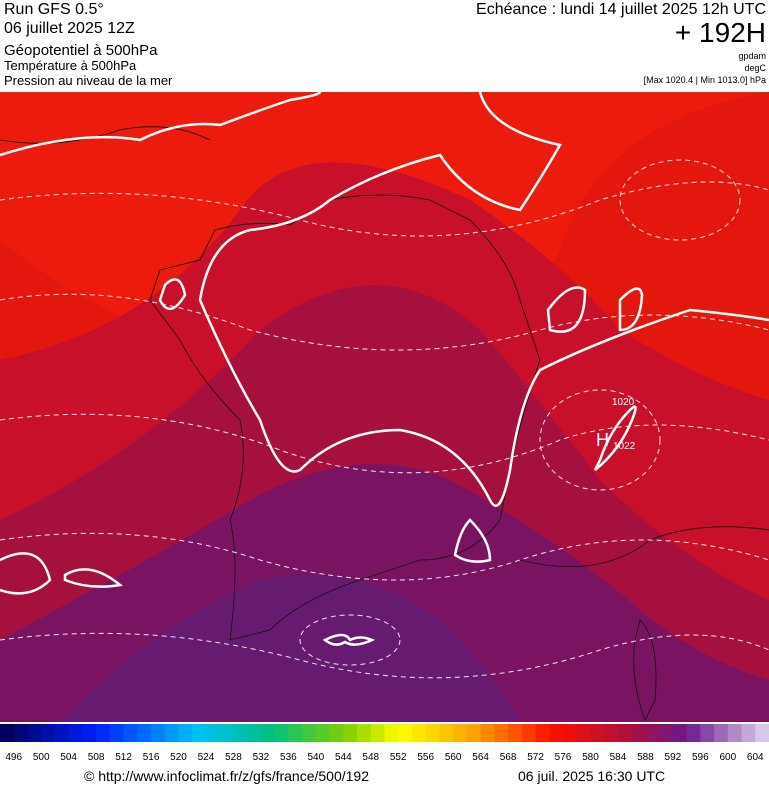  What do you see at coordinates (563, 757) in the screenshot?
I see `colorbar-label: 576` at bounding box center [563, 757].